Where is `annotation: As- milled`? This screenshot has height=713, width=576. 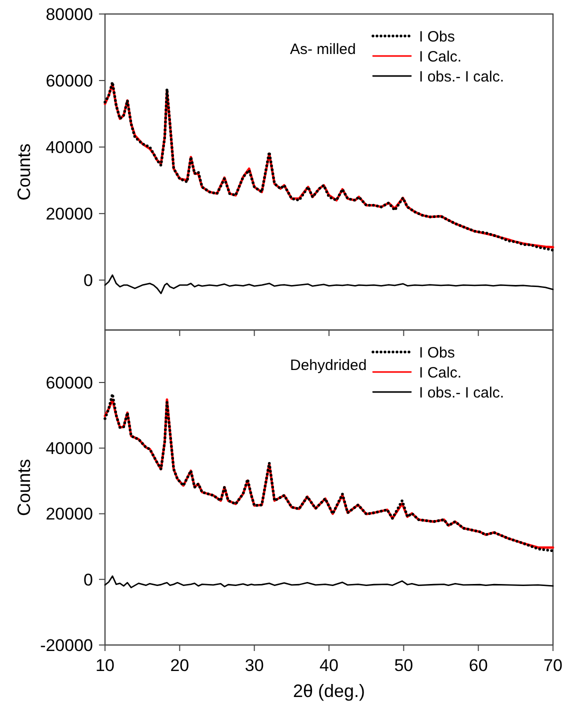
annotation: As- milled is located at coordinates (323, 49).